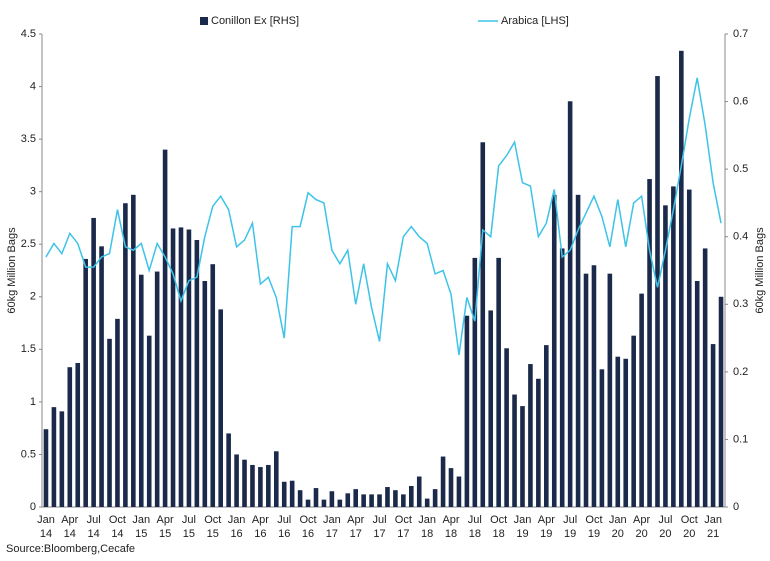 Image resolution: width=770 pixels, height=561 pixels. Describe the element at coordinates (740, 101) in the screenshot. I see `y2-tick-label: 0.6` at that location.